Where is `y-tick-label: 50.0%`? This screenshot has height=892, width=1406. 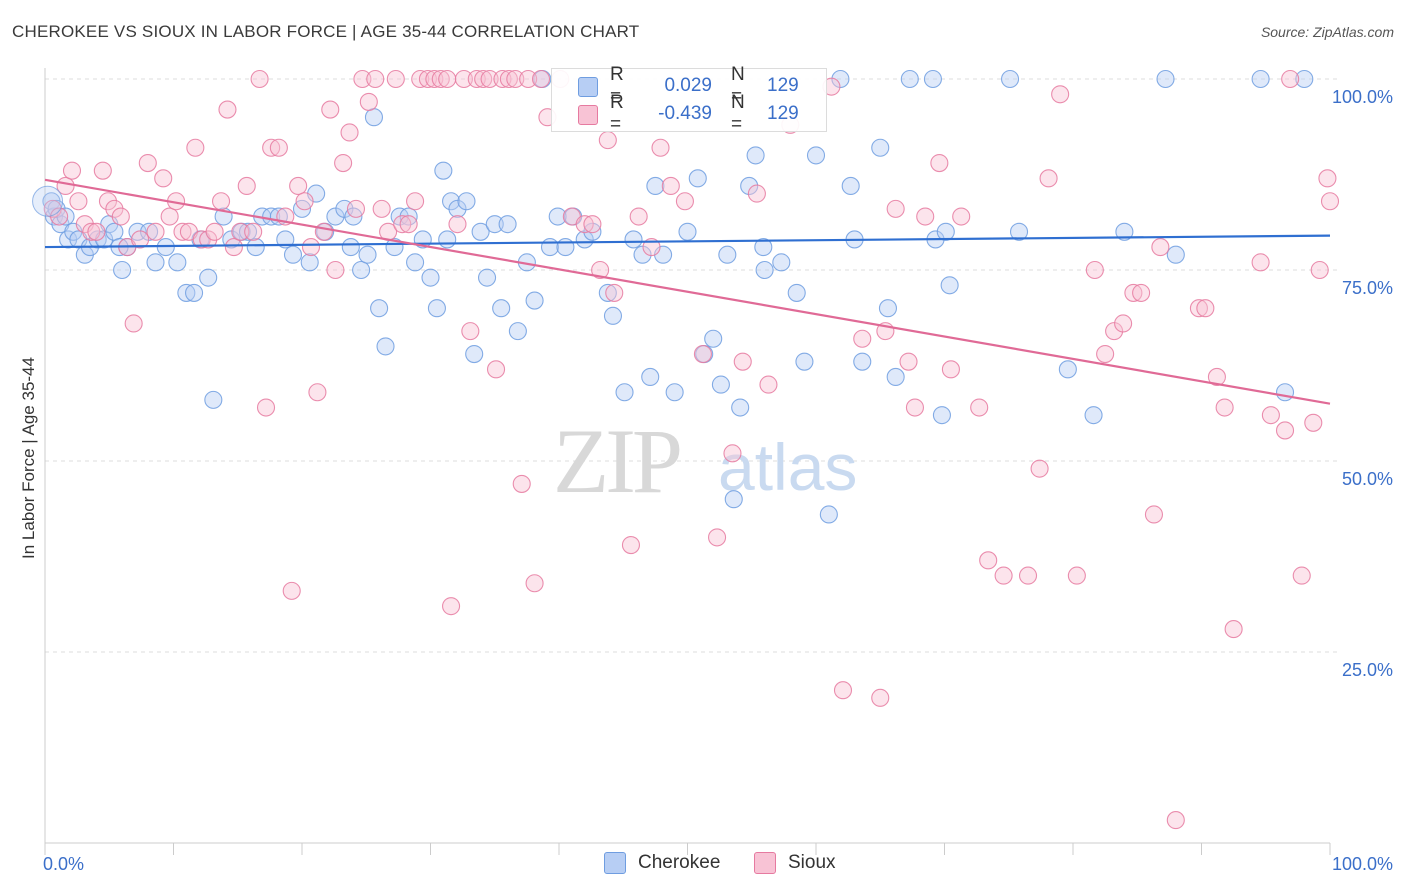
y-tick-label: 50.0% is located at coordinates (1367, 479).